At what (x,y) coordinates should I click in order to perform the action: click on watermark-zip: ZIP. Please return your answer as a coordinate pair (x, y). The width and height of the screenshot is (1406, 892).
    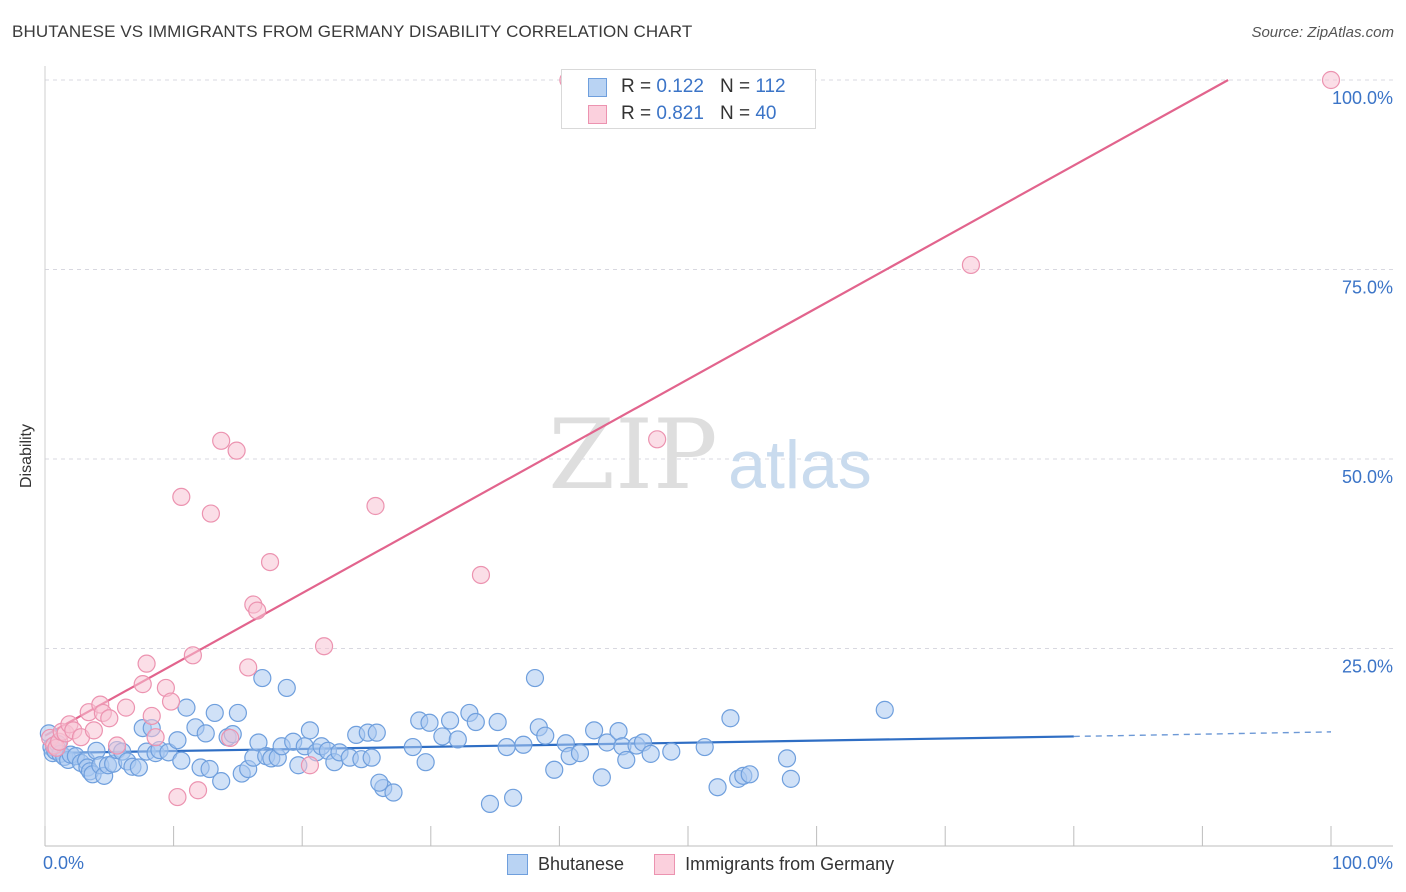
    Looking at the image, I should click on (632, 455).